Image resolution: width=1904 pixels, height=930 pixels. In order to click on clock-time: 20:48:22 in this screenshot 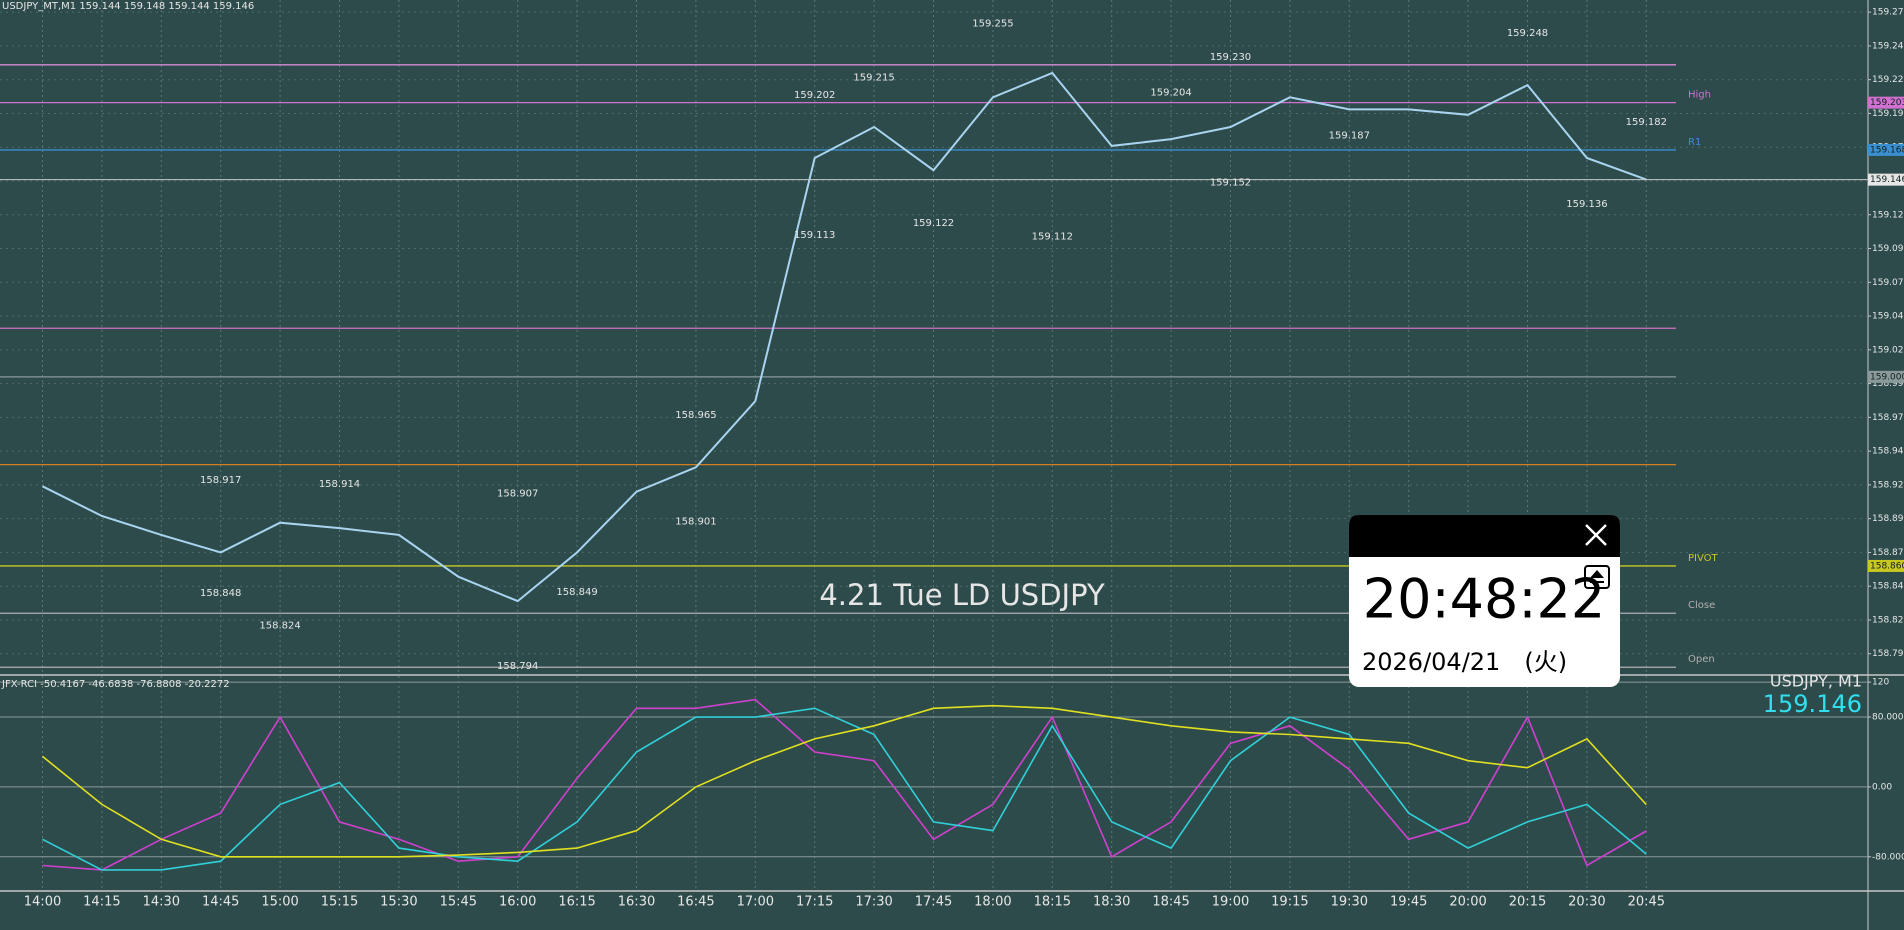, I will do `click(1484, 599)`.